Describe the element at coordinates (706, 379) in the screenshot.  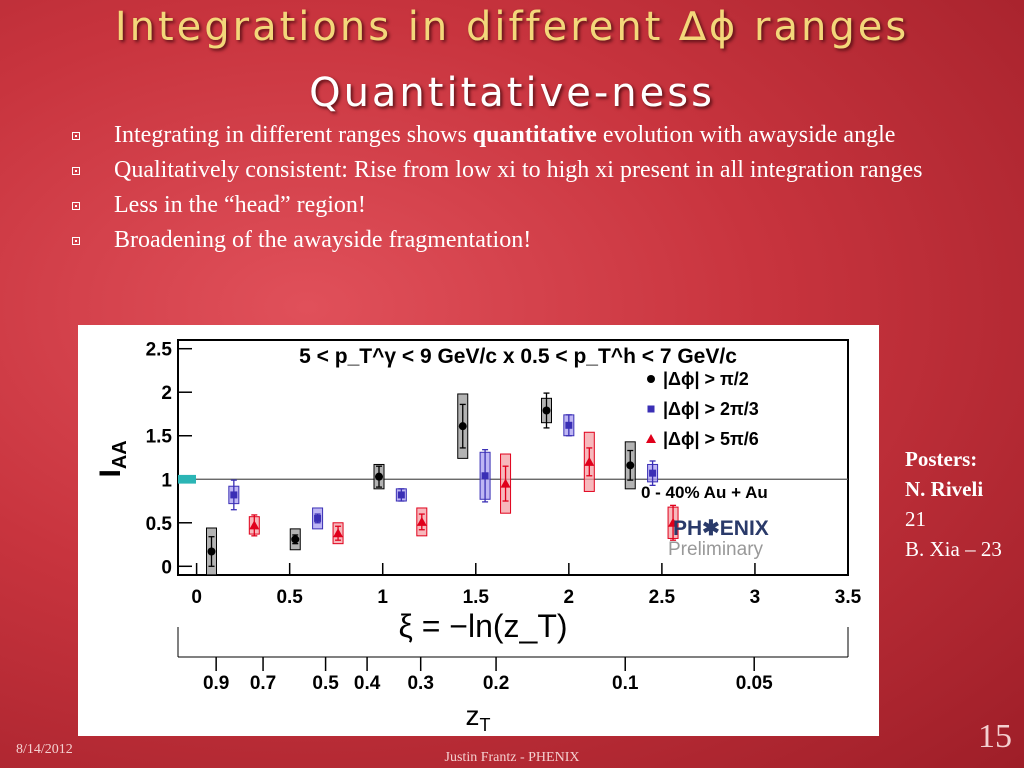
I see `legend-label: |Δϕ| > π/2` at that location.